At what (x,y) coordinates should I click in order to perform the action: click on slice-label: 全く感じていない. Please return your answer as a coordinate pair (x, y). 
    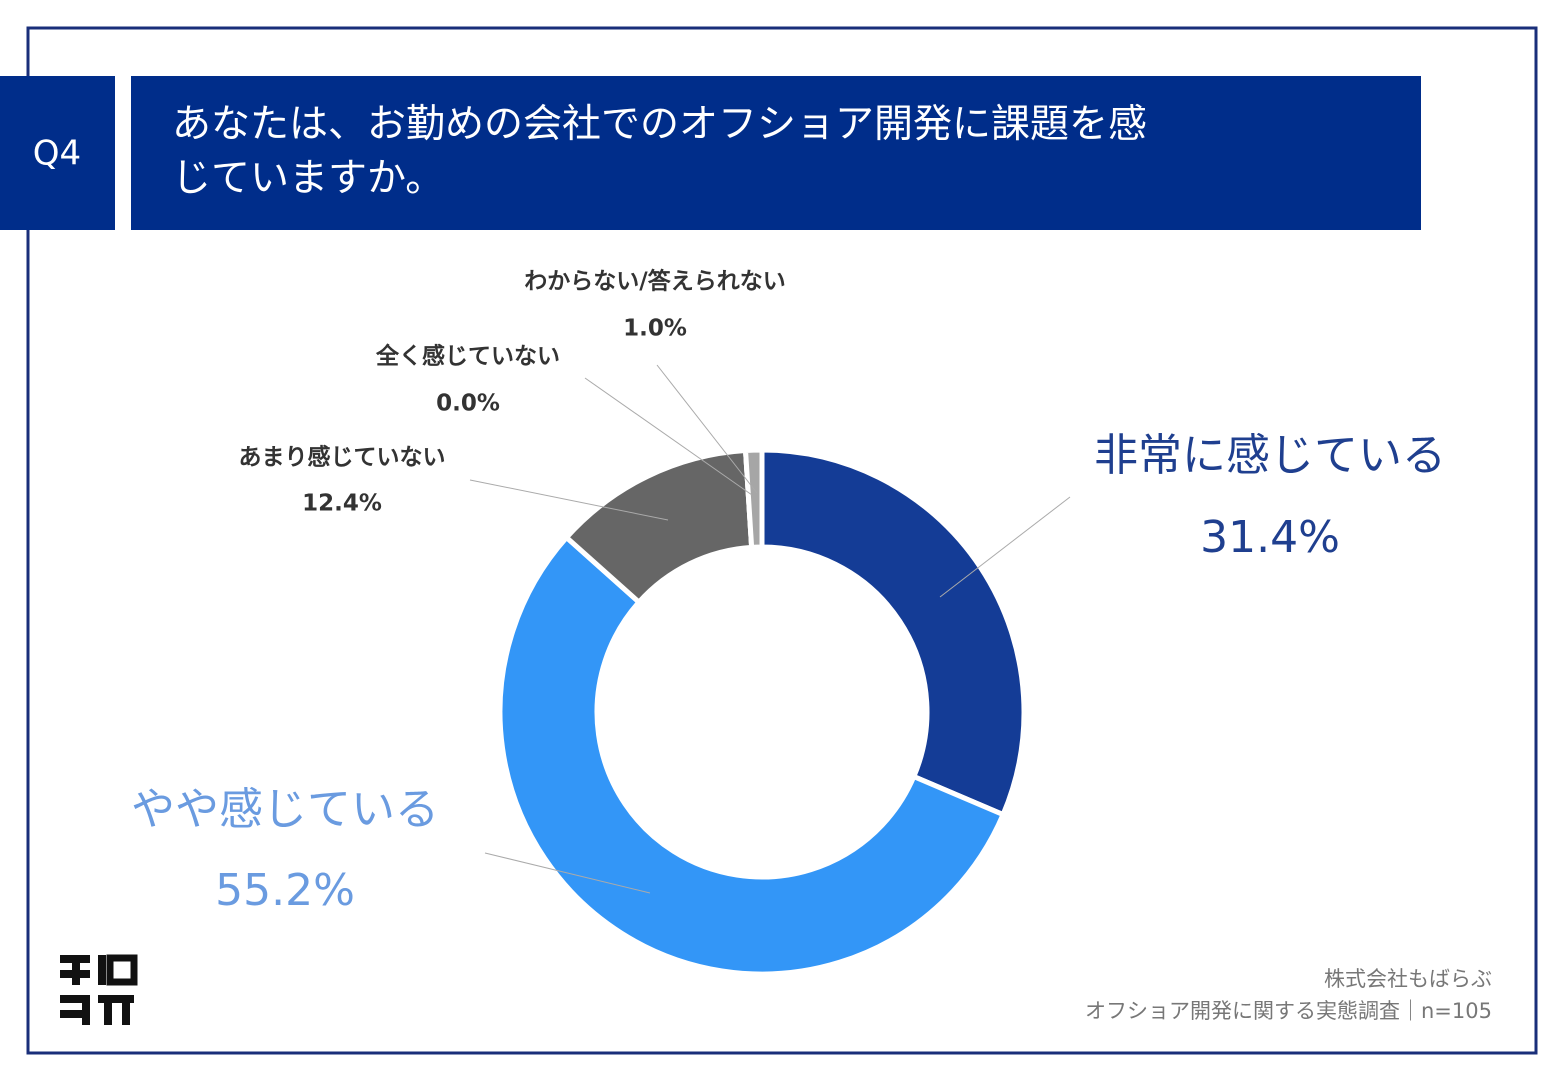
    Looking at the image, I should click on (467, 356).